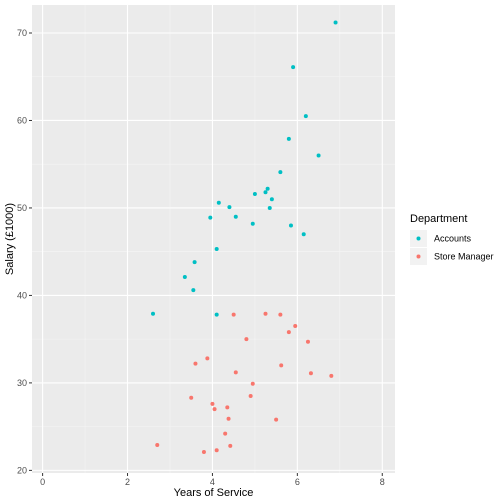 Image resolution: width=504 pixels, height=504 pixels. I want to click on x-tick-label: 4, so click(212, 482).